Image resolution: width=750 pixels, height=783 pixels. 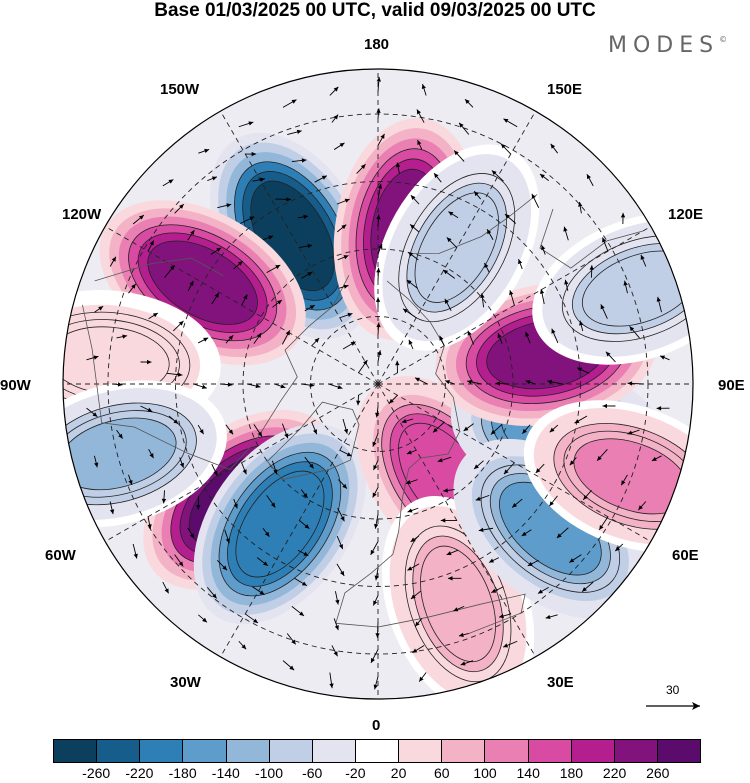 What do you see at coordinates (280, 524) in the screenshot?
I see `anomaly-contour` at bounding box center [280, 524].